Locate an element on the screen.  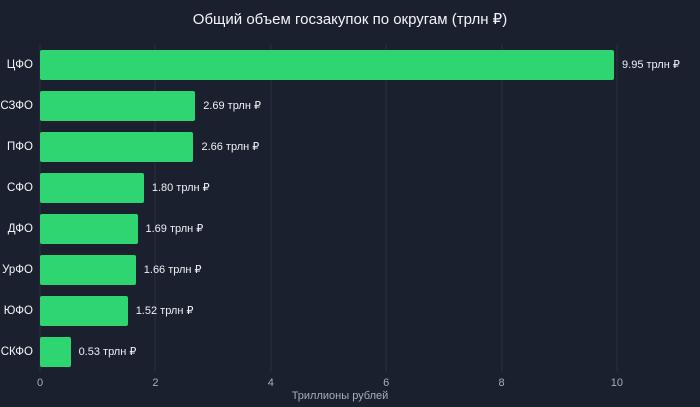
bar-row: 1.66 трлн ₽ is located at coordinates (340, 269).